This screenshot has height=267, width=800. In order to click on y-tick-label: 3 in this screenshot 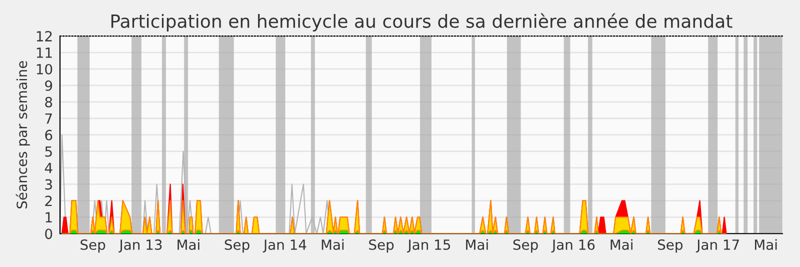, I will do `click(48, 184)`.